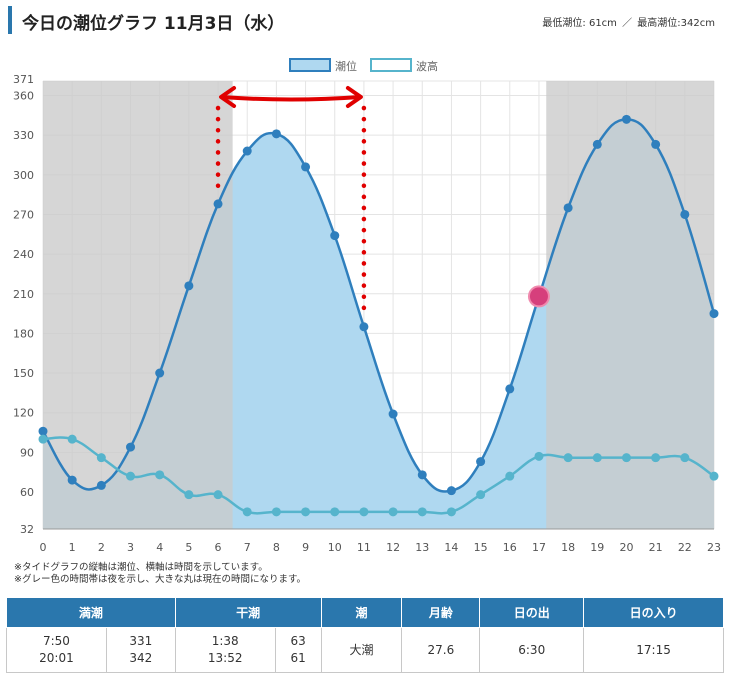 The width and height of the screenshot is (733, 681). I want to click on y-tick-label: 60, so click(27, 492).